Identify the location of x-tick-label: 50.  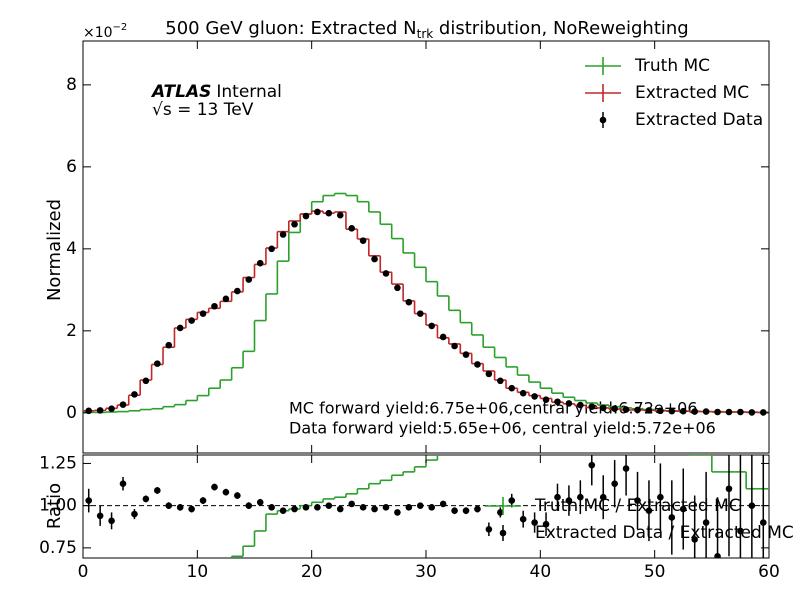
(655, 572).